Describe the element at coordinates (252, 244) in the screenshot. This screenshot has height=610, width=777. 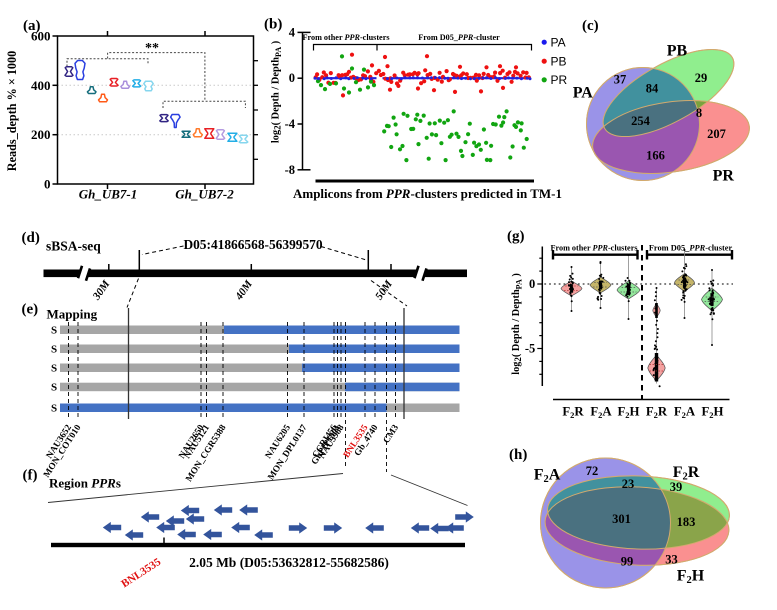
I see `svg-text: D05:41866568-56399570` at that location.